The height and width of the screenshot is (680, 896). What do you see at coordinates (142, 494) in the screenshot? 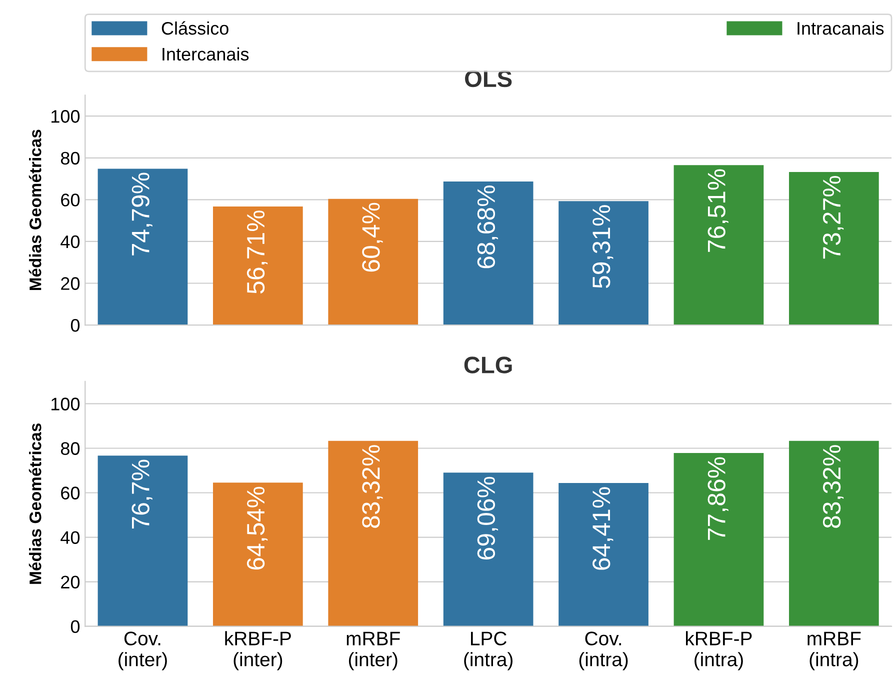
I see `data-label: 76,7%` at bounding box center [142, 494].